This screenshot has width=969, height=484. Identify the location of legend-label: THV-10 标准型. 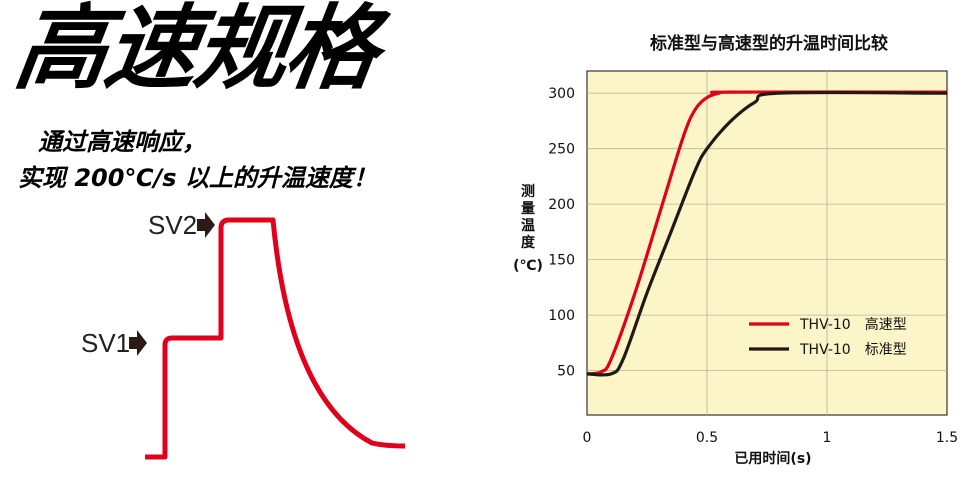
(853, 350).